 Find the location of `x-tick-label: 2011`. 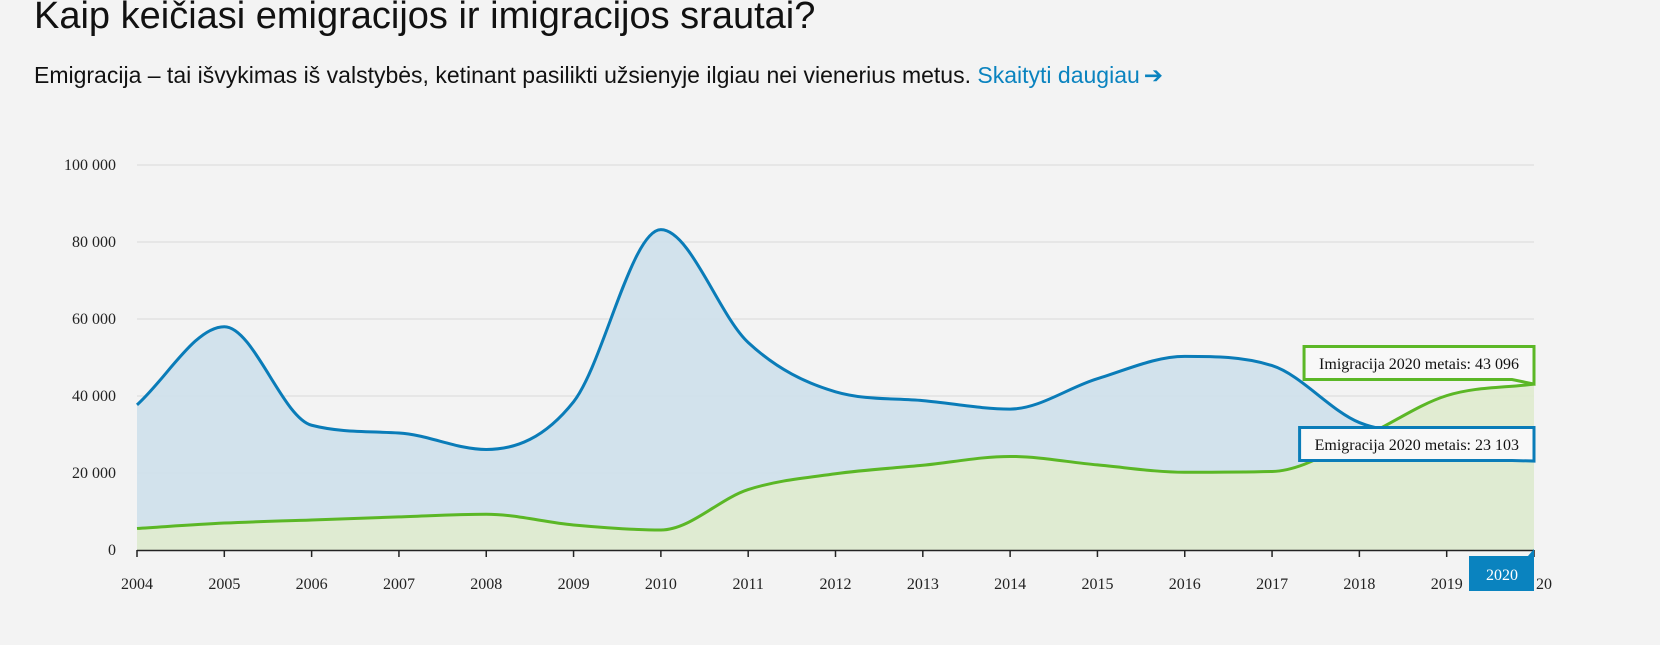

x-tick-label: 2011 is located at coordinates (747, 584).